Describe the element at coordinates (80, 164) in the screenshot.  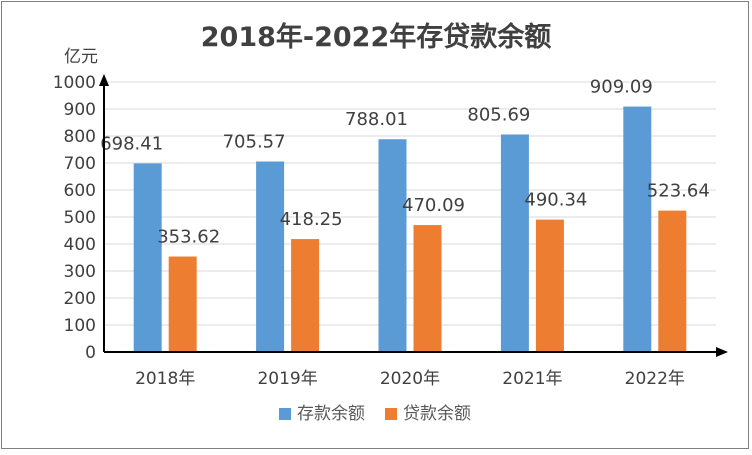
I see `y-tick-label: 700` at that location.